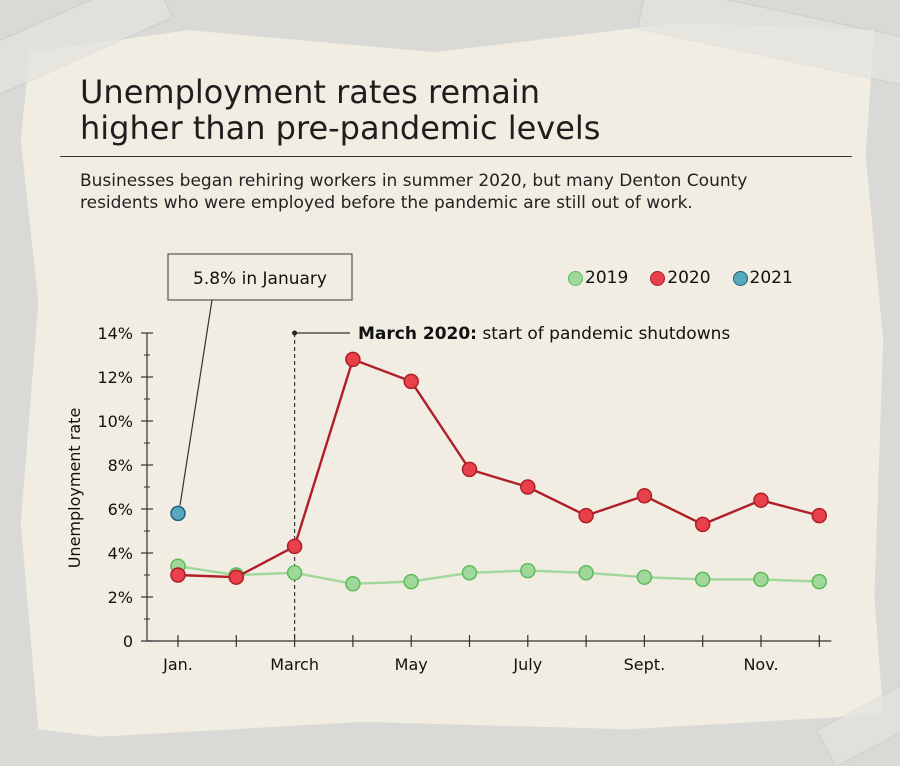 Image resolution: width=900 pixels, height=766 pixels. Describe the element at coordinates (120, 597) in the screenshot. I see `y-tick-label: 2%` at that location.